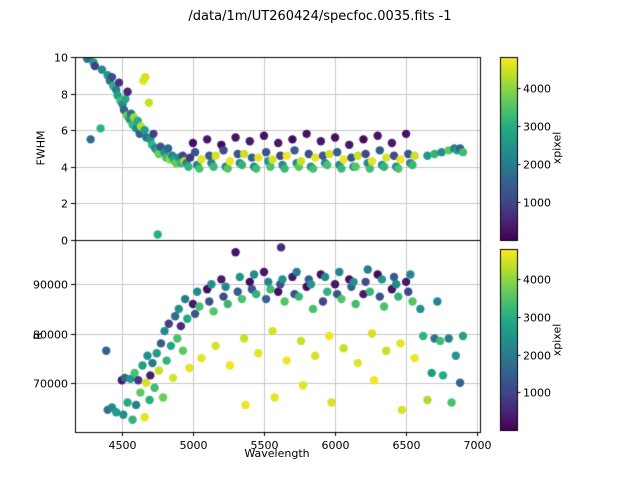  What do you see at coordinates (557, 148) in the screenshot?
I see `colorbar-label-top: xpixel` at bounding box center [557, 148].